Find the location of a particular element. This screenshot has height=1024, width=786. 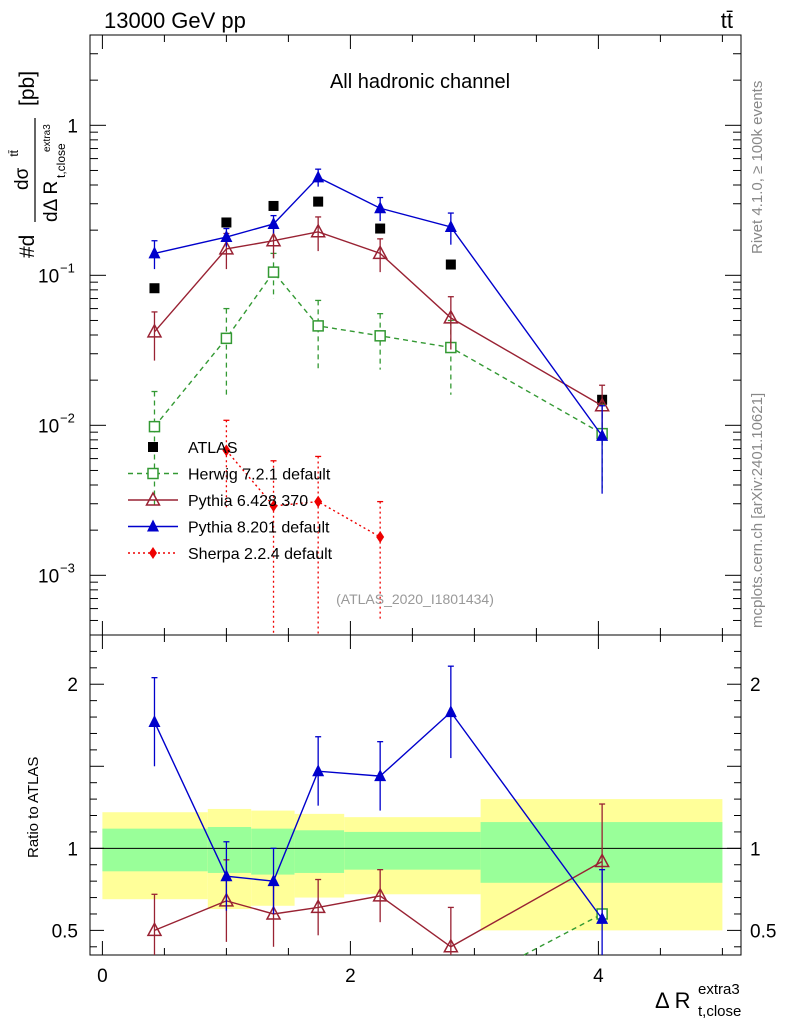

main-herwig-7-2-1-default-line is located at coordinates (378, 352).